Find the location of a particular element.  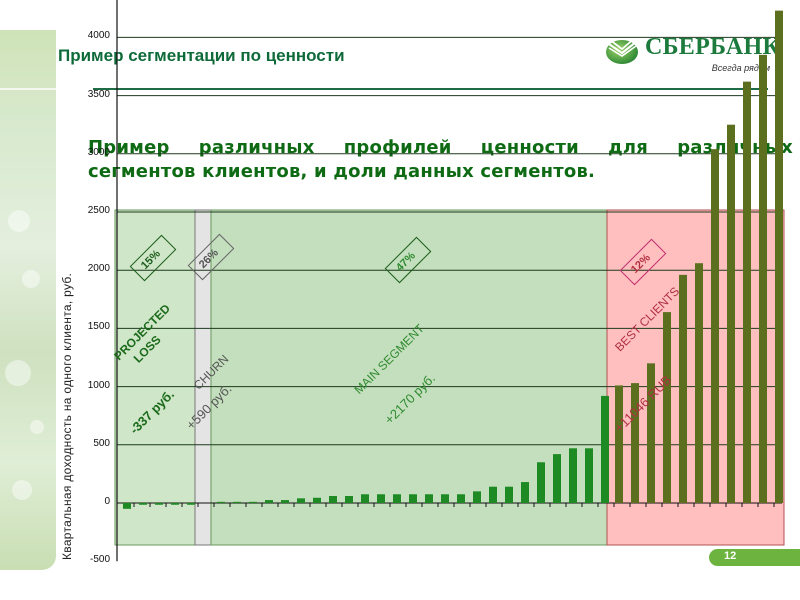

decorative-leaf-strip is located at coordinates (28, 300).